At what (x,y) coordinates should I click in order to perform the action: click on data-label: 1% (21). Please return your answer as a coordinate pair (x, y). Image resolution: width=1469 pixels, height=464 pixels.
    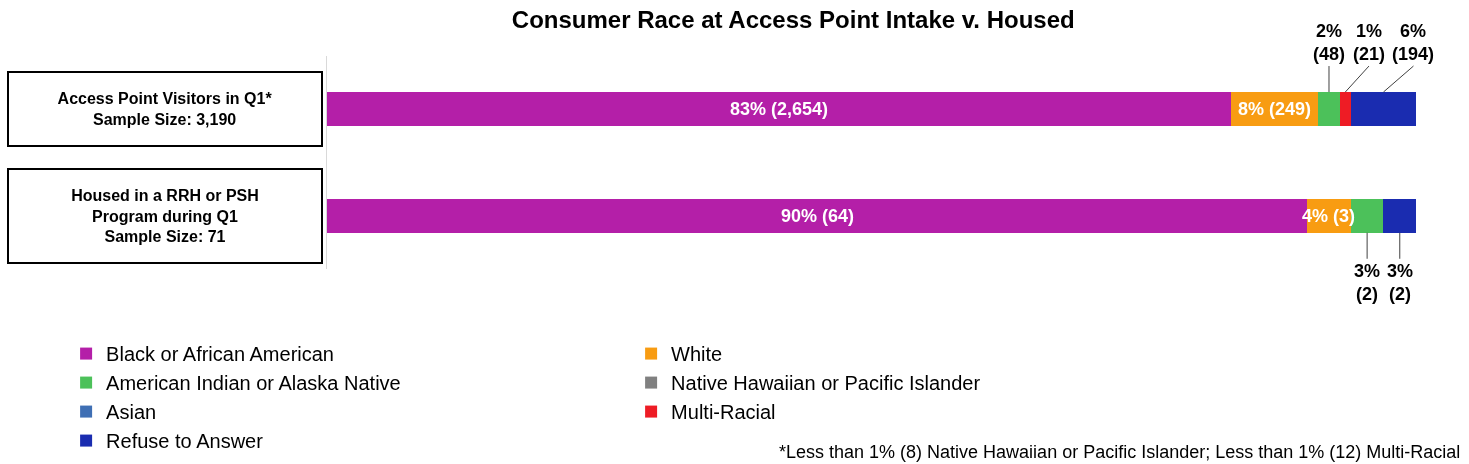
    Looking at the image, I should click on (1369, 43).